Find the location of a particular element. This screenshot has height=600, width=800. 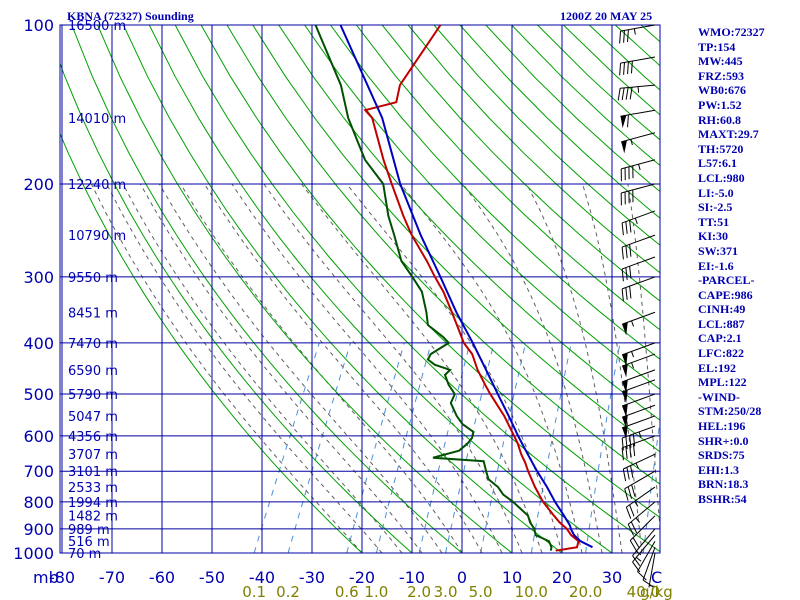

height-label: 5047 m is located at coordinates (93, 417).